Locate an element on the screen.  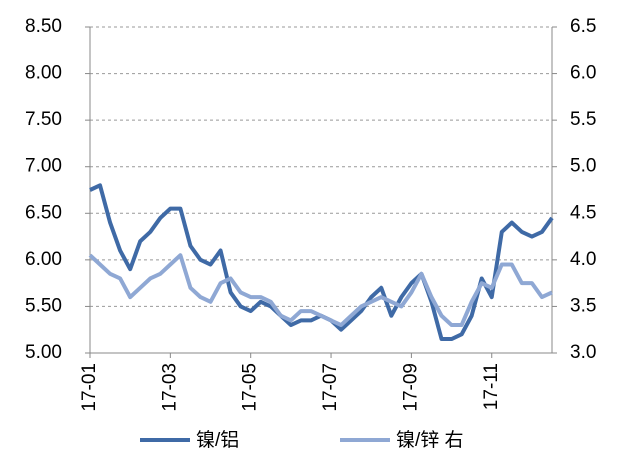
x-tick-label: 17-09 is located at coordinates (410, 387).